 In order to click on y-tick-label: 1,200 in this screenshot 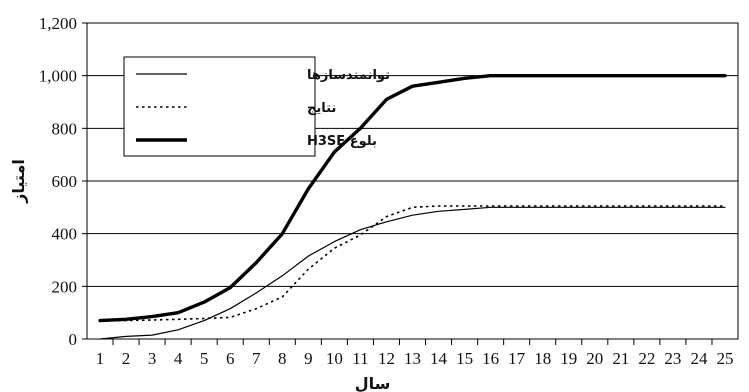, I will do `click(58, 23)`.